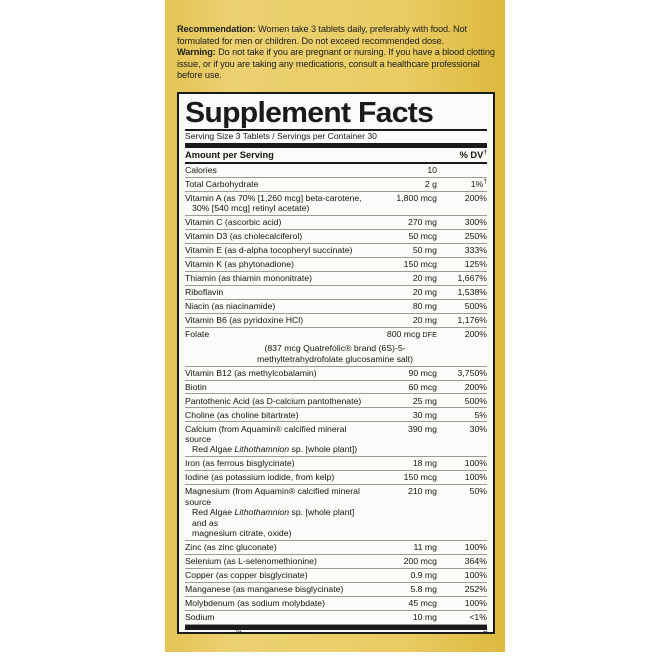 The width and height of the screenshot is (665, 665). Describe the element at coordinates (336, 307) in the screenshot. I see `table-row: Niacin (as niacinamide) 80 mg 500%` at that location.